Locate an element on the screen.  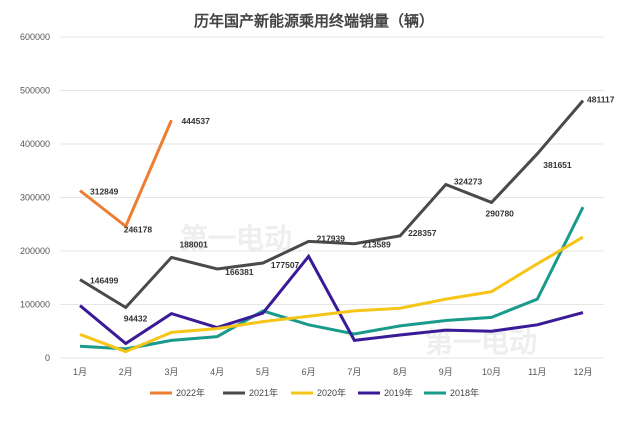
data-label: 246178 is located at coordinates (138, 229).